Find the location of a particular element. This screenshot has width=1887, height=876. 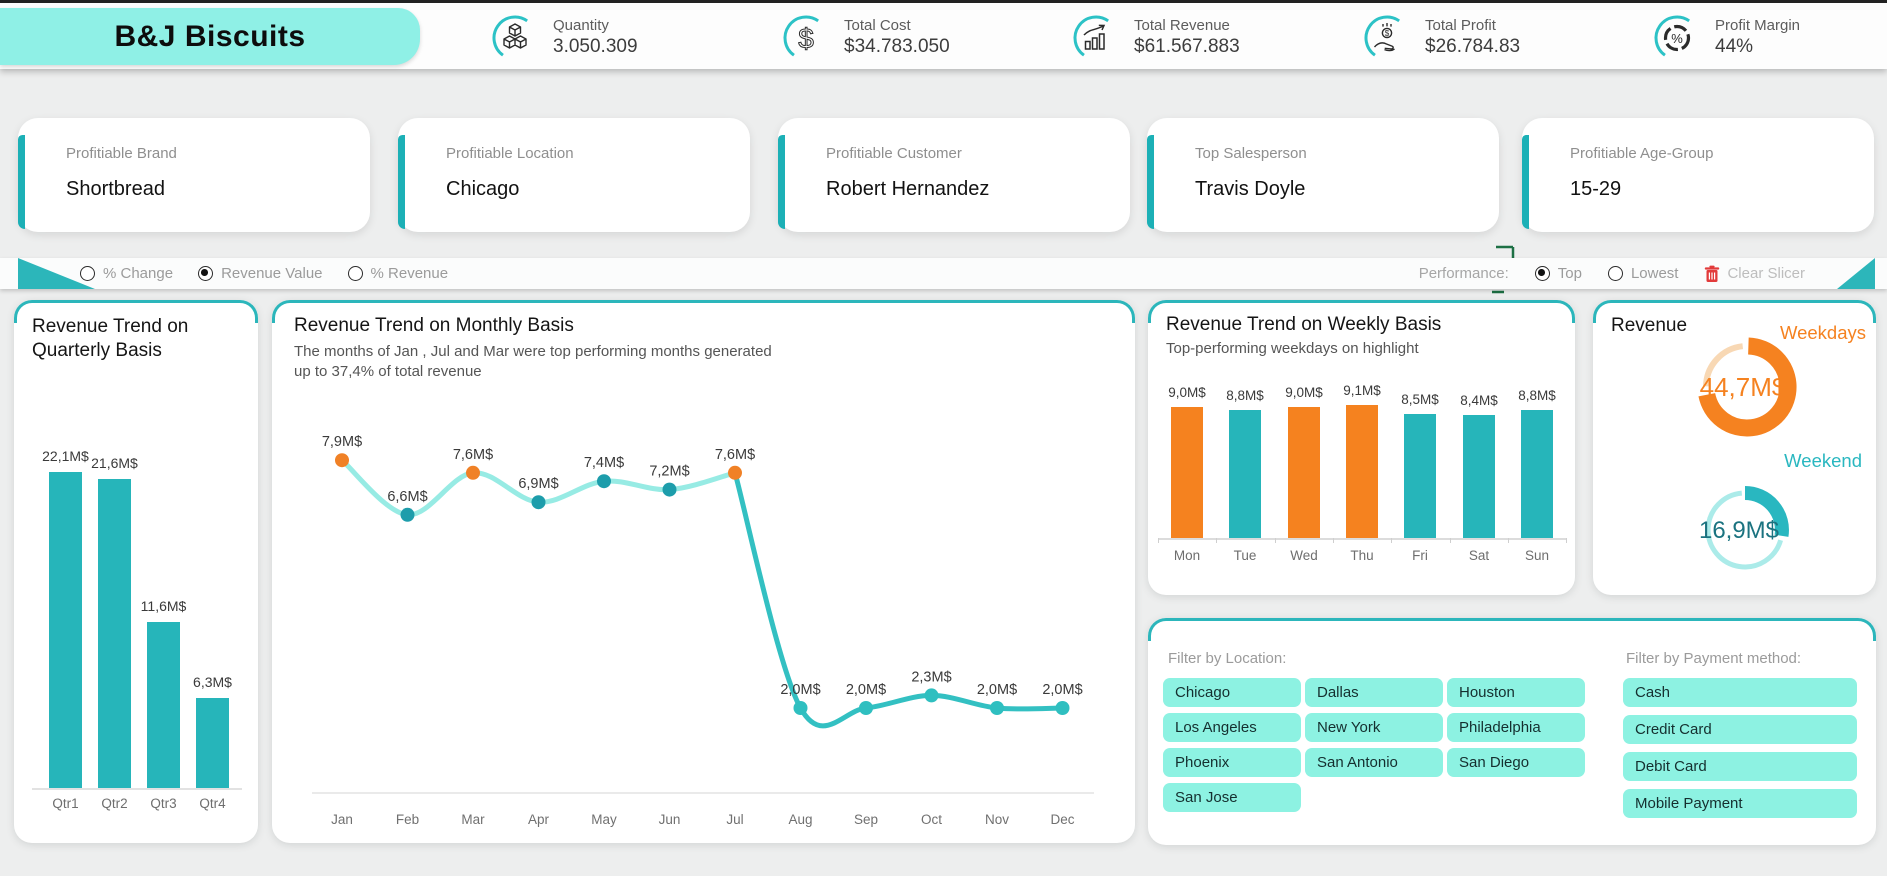

quarterly-value-label: 22,1M$ is located at coordinates (65, 456).